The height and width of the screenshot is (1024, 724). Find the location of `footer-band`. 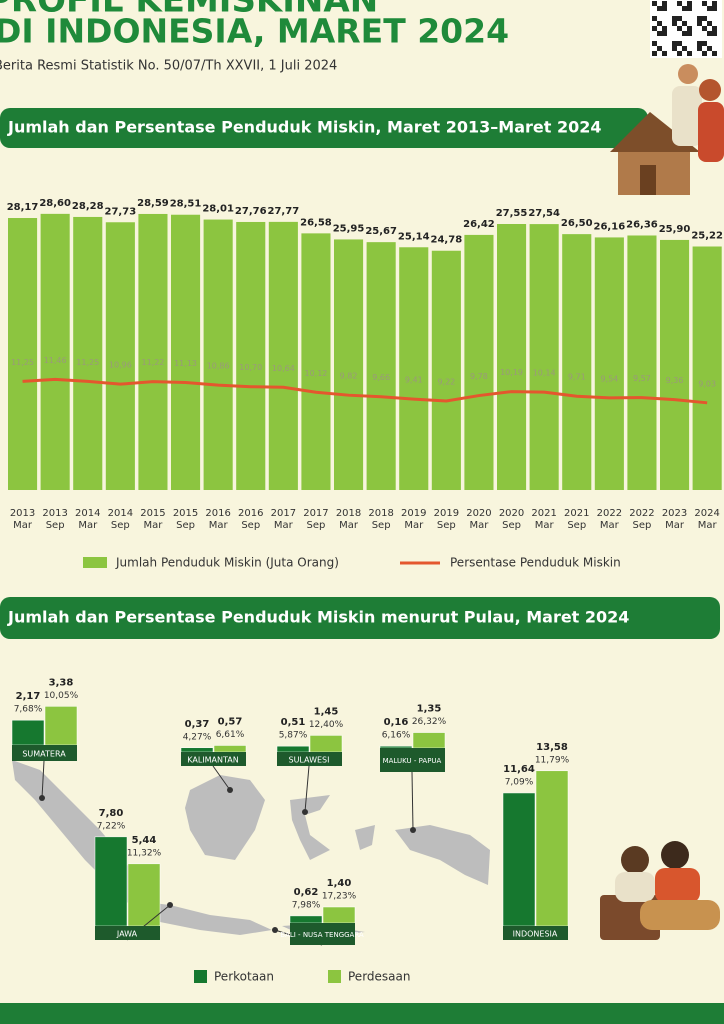

footer-band is located at coordinates (362, 1013).